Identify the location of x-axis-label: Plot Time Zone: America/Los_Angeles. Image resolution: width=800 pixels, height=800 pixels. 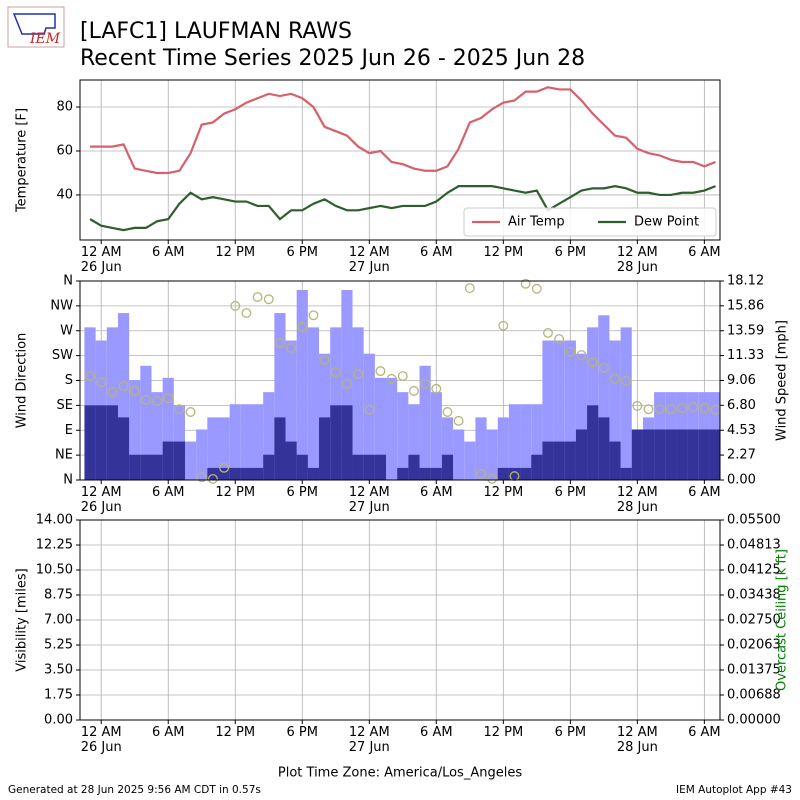
(400, 773).